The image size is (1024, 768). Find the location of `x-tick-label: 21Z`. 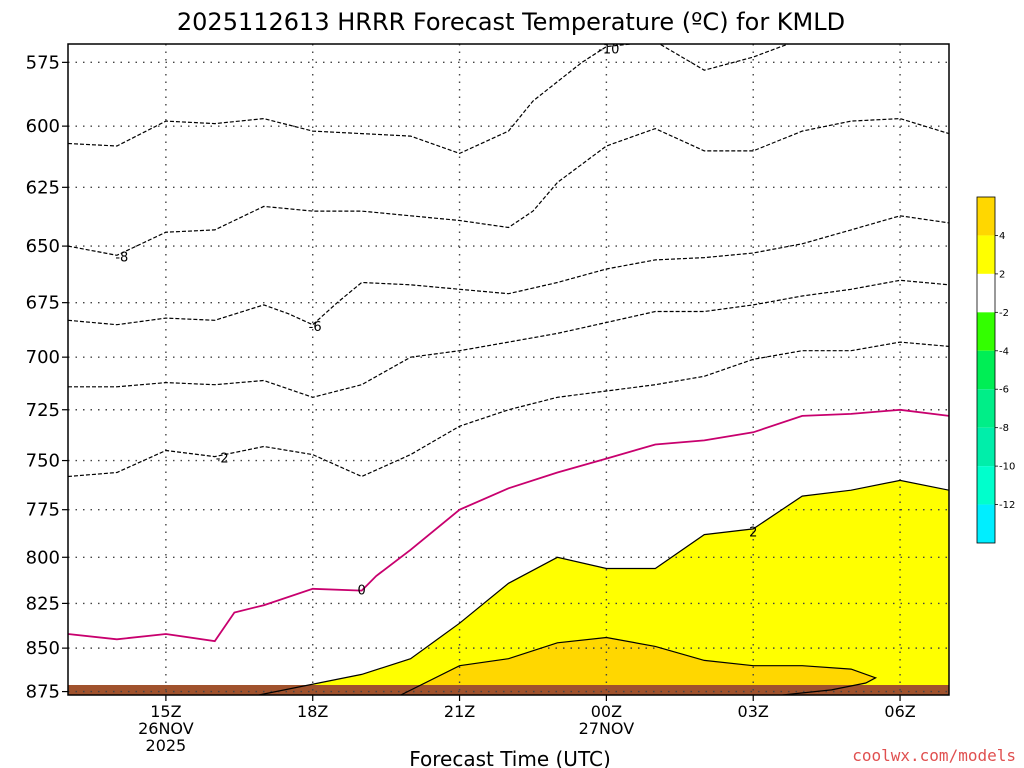

x-tick-label: 21Z is located at coordinates (459, 711).